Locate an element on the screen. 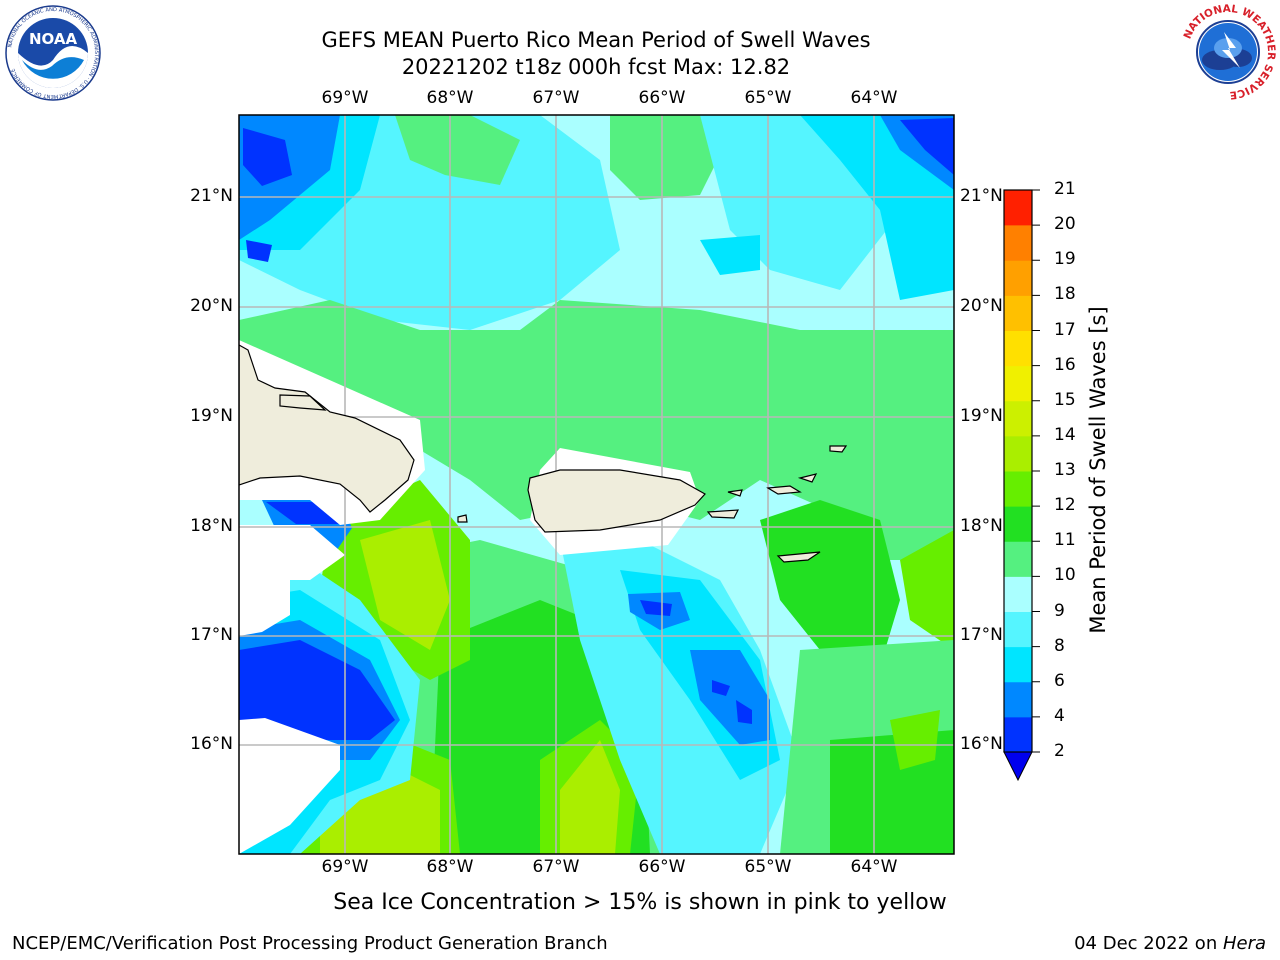  lon-label-bottom: 64°W is located at coordinates (874, 867).